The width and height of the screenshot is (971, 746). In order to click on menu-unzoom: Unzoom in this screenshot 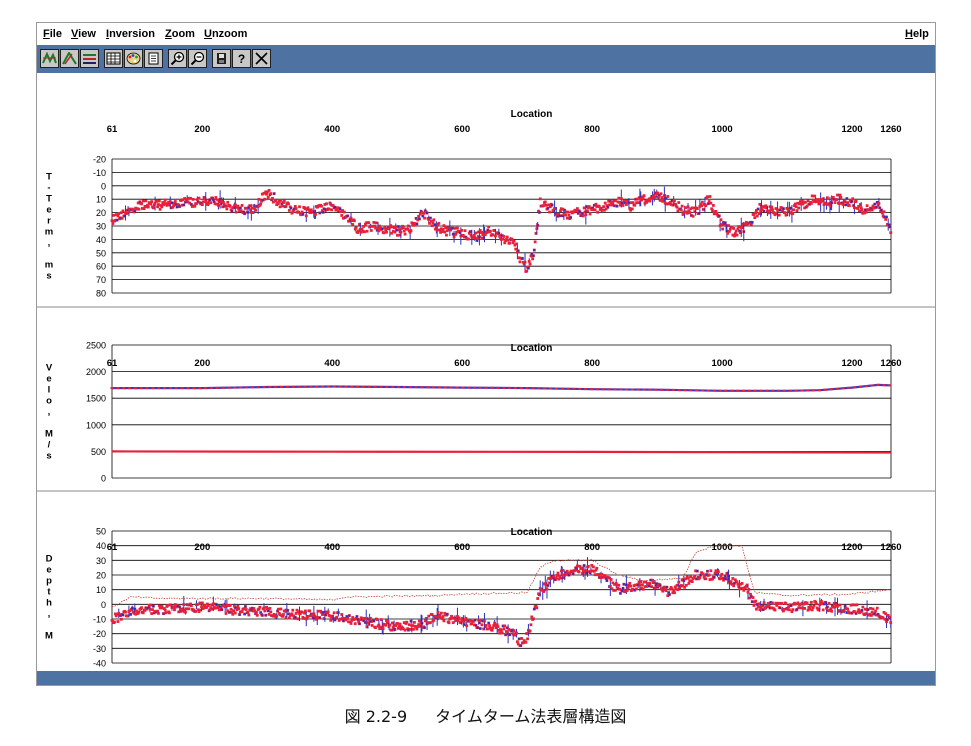, I will do `click(226, 34)`.